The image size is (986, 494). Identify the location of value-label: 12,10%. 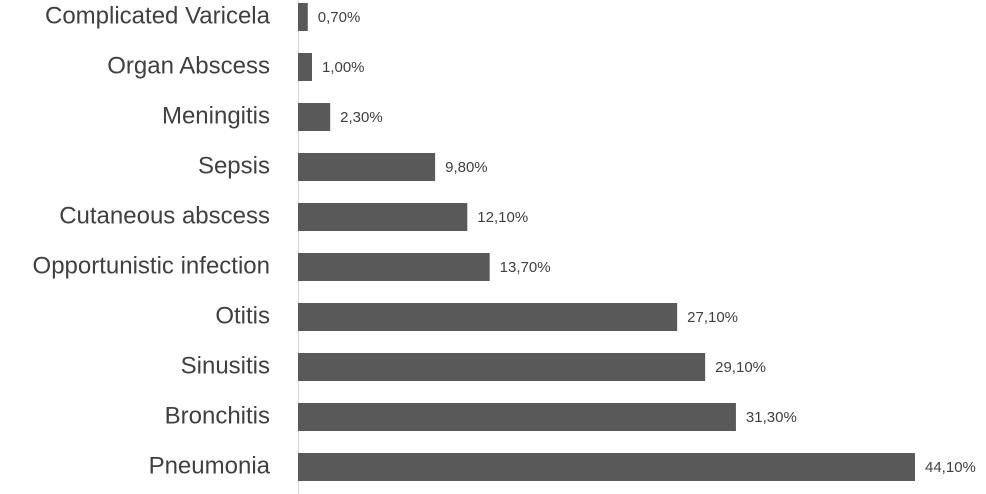
(502, 217).